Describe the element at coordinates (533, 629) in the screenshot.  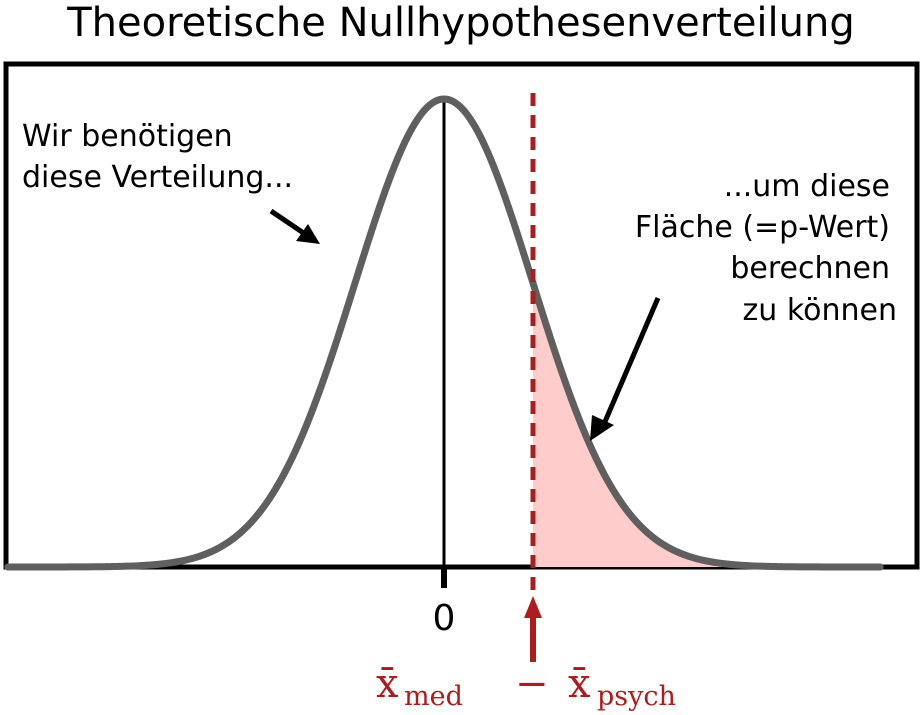
I see `observed-value-arrow` at that location.